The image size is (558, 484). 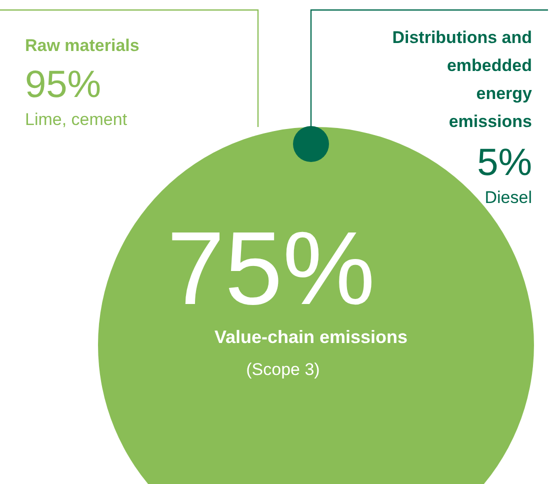 I want to click on text: (Scope 3), so click(x=283, y=369).